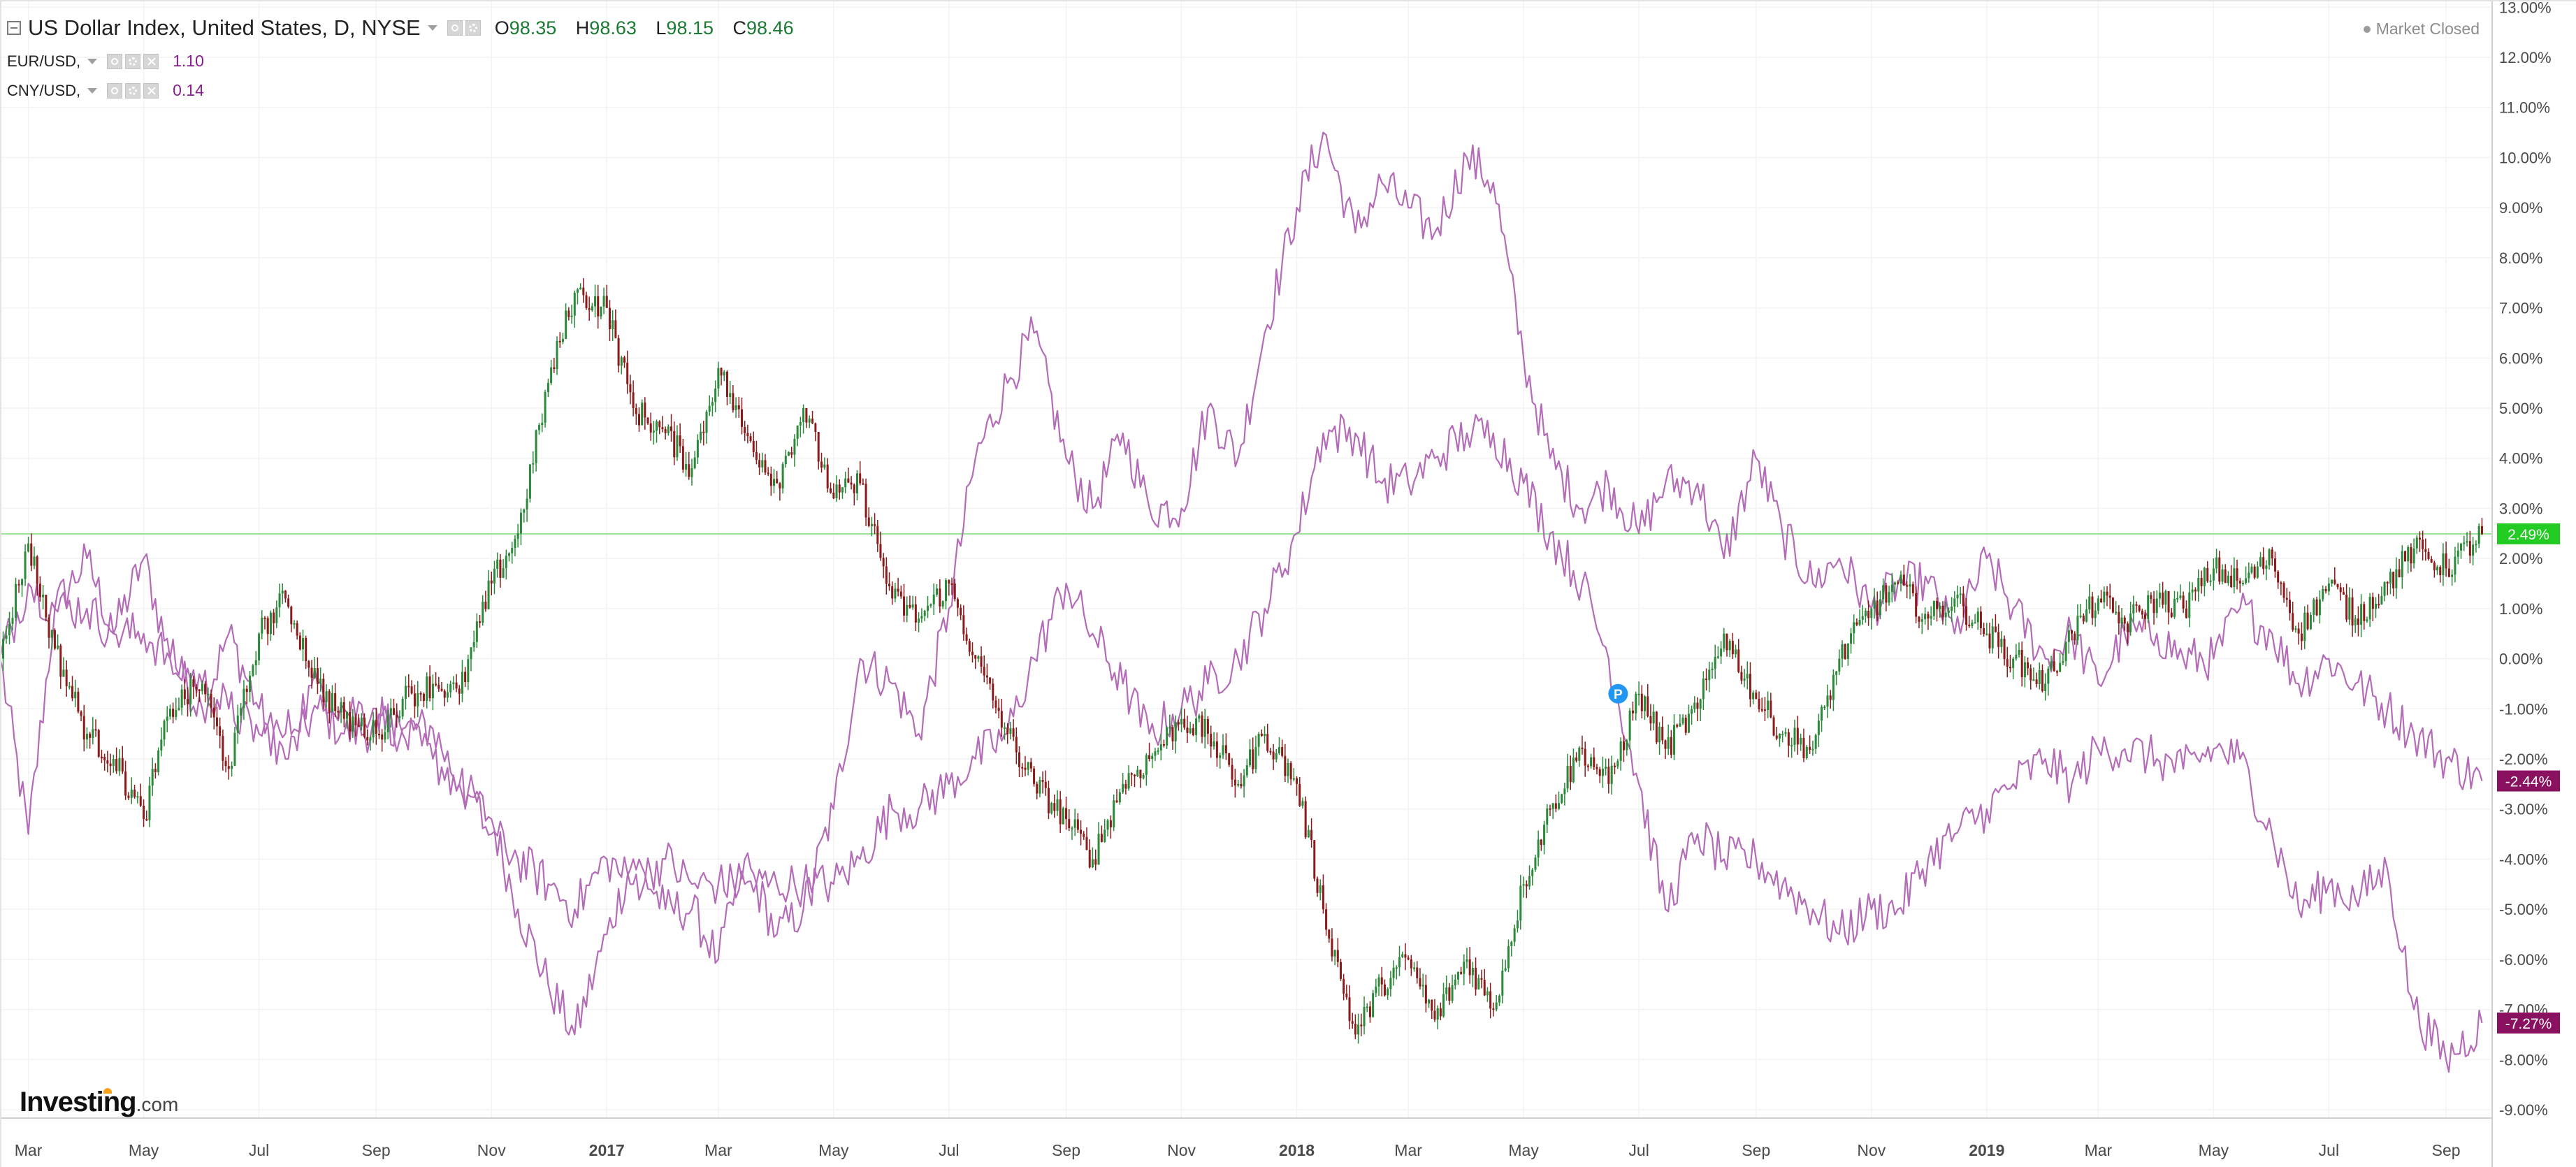 Image resolution: width=2576 pixels, height=1167 pixels. What do you see at coordinates (2523, 759) in the screenshot?
I see `y-tick-label: -2.00%` at bounding box center [2523, 759].